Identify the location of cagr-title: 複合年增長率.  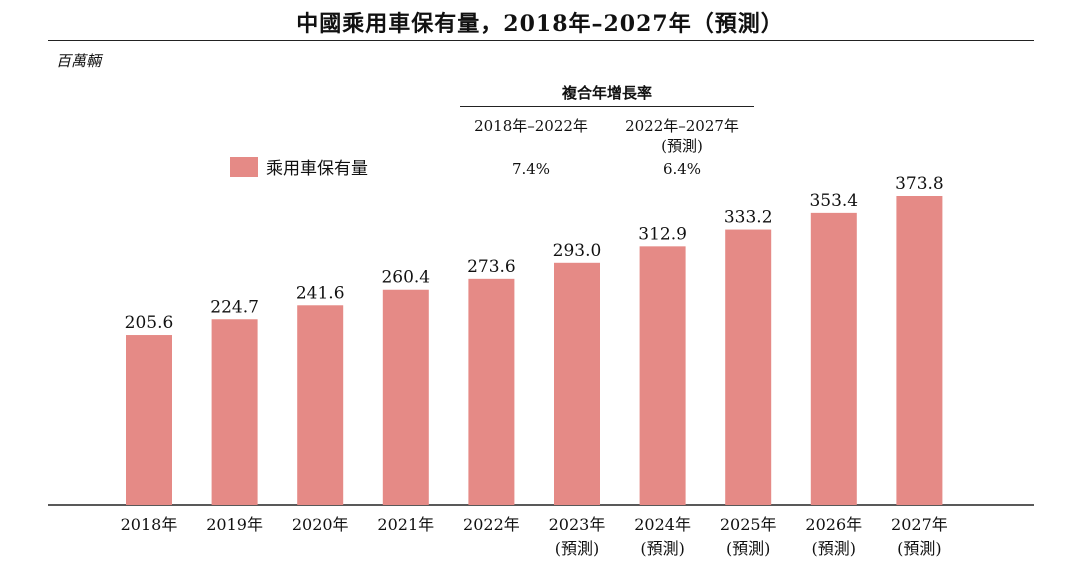
(606, 93).